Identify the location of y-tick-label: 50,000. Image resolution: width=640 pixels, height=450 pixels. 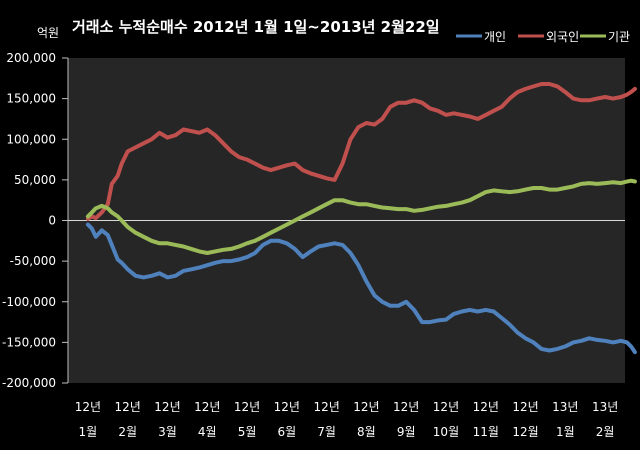
(35, 180).